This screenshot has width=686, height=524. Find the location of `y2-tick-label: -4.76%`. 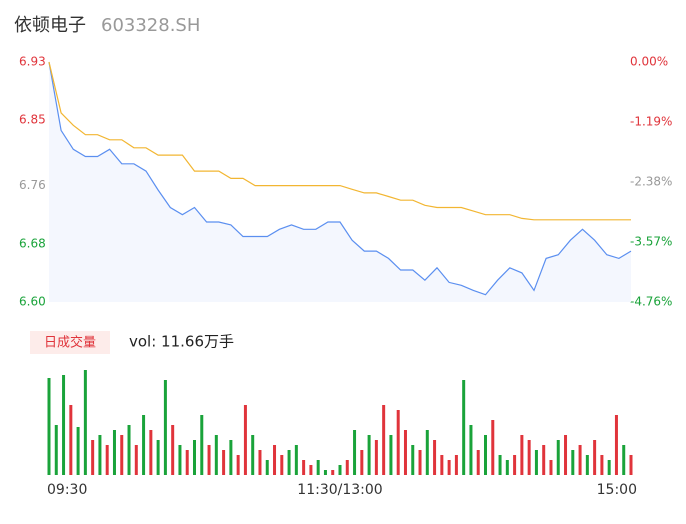

y2-tick-label: -4.76% is located at coordinates (651, 302).